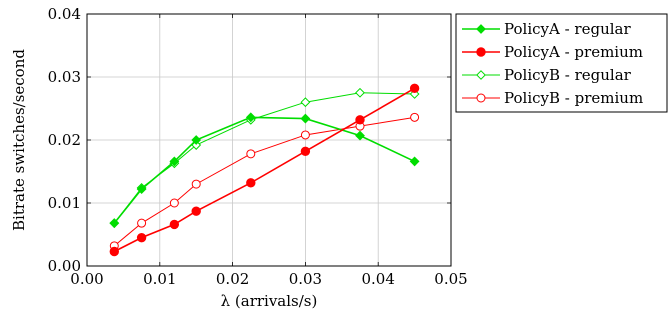 The image size is (670, 320). I want to click on y-tick-label: 0.03, so click(64, 77).